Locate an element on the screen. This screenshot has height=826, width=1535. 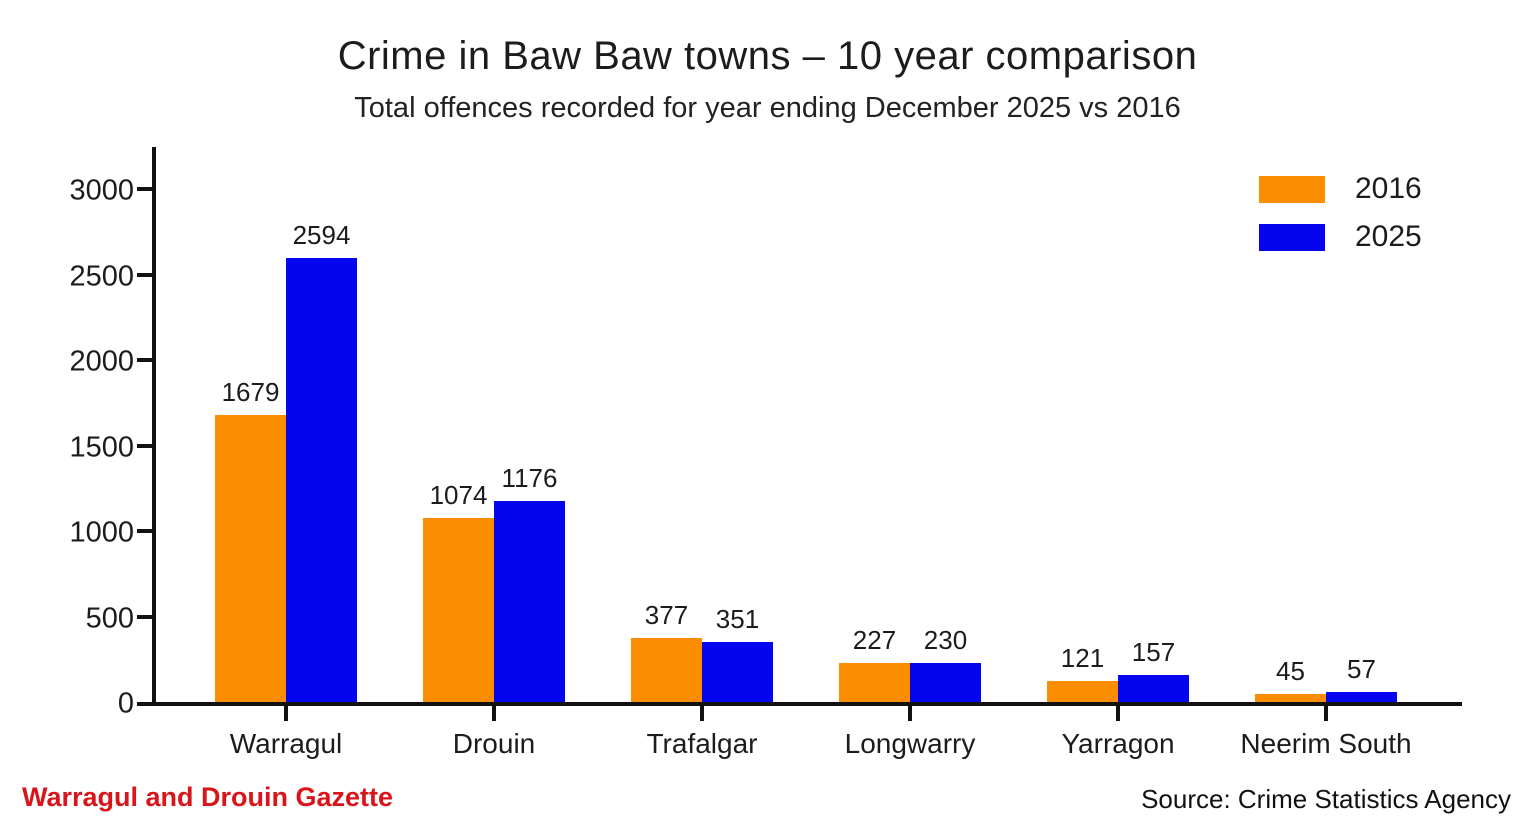
x-axis-line is located at coordinates (799, 704).